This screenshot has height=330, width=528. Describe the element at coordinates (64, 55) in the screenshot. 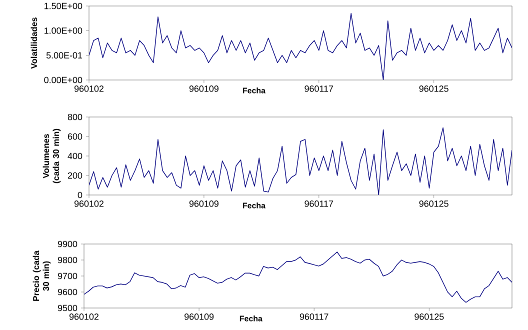

I see `y-tick-label: 5.00E-01` at that location.